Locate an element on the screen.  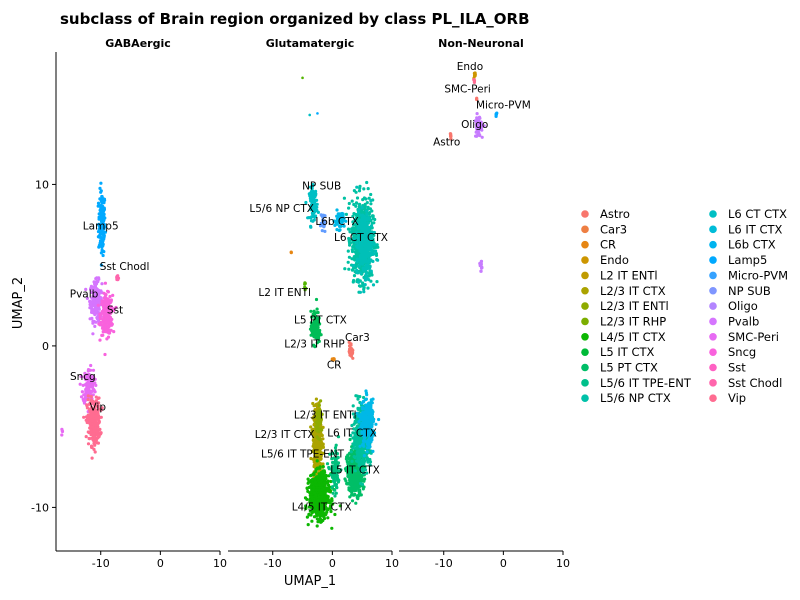
cluster-label: L4/5 IT CTX is located at coordinates (322, 508).